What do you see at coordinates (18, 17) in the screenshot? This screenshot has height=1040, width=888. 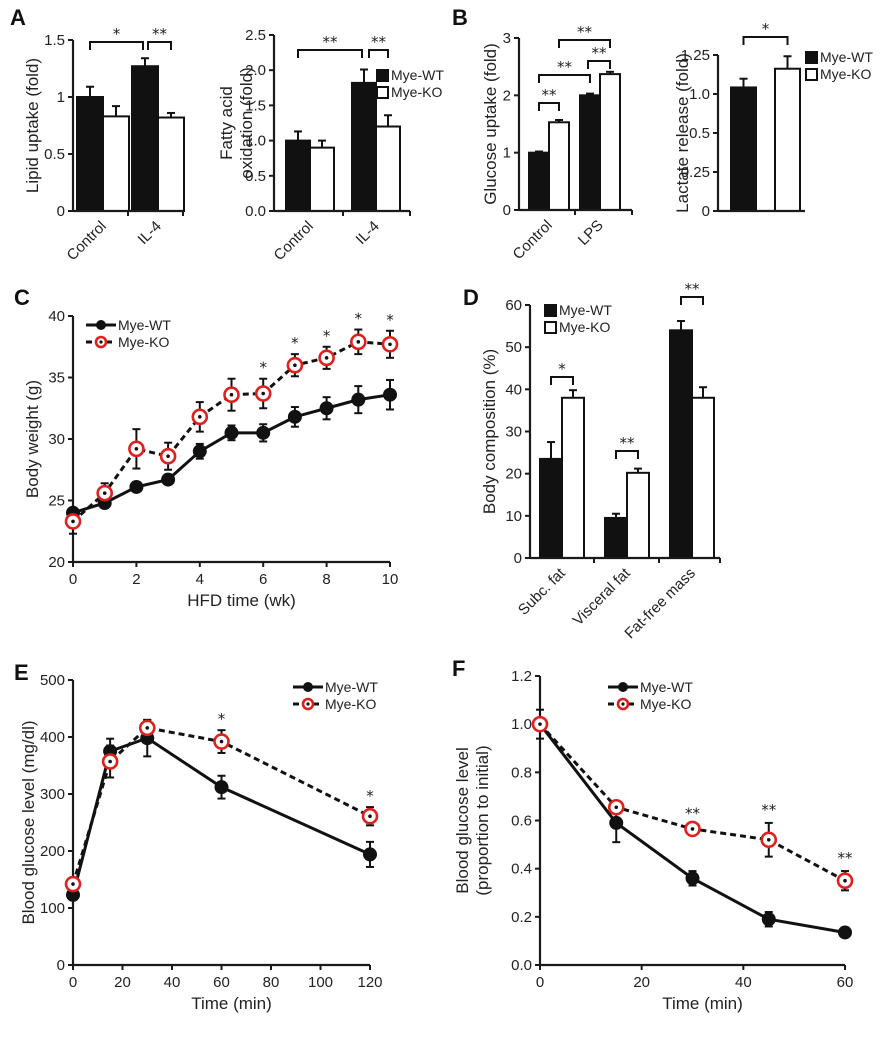 I see `panel-label-A1: A` at bounding box center [18, 17].